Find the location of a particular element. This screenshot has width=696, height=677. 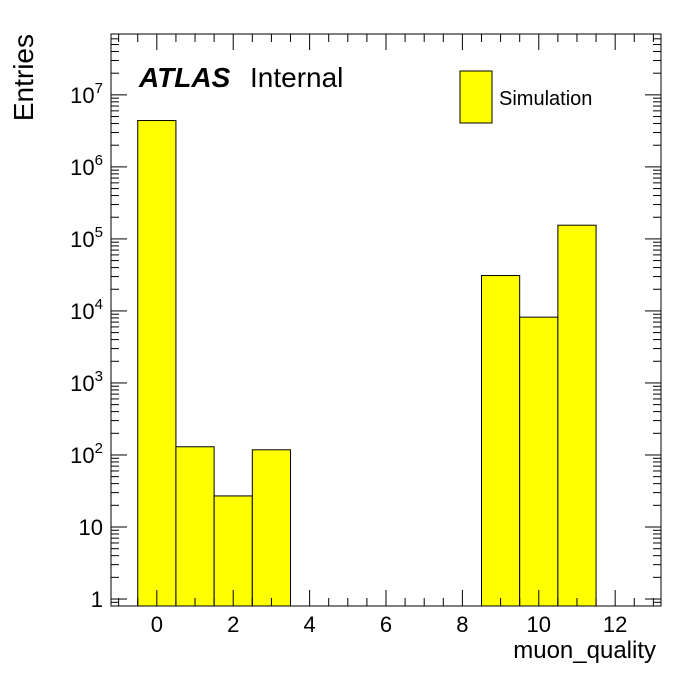

atlas-annotation: ATLAS Internal is located at coordinates (240, 77).